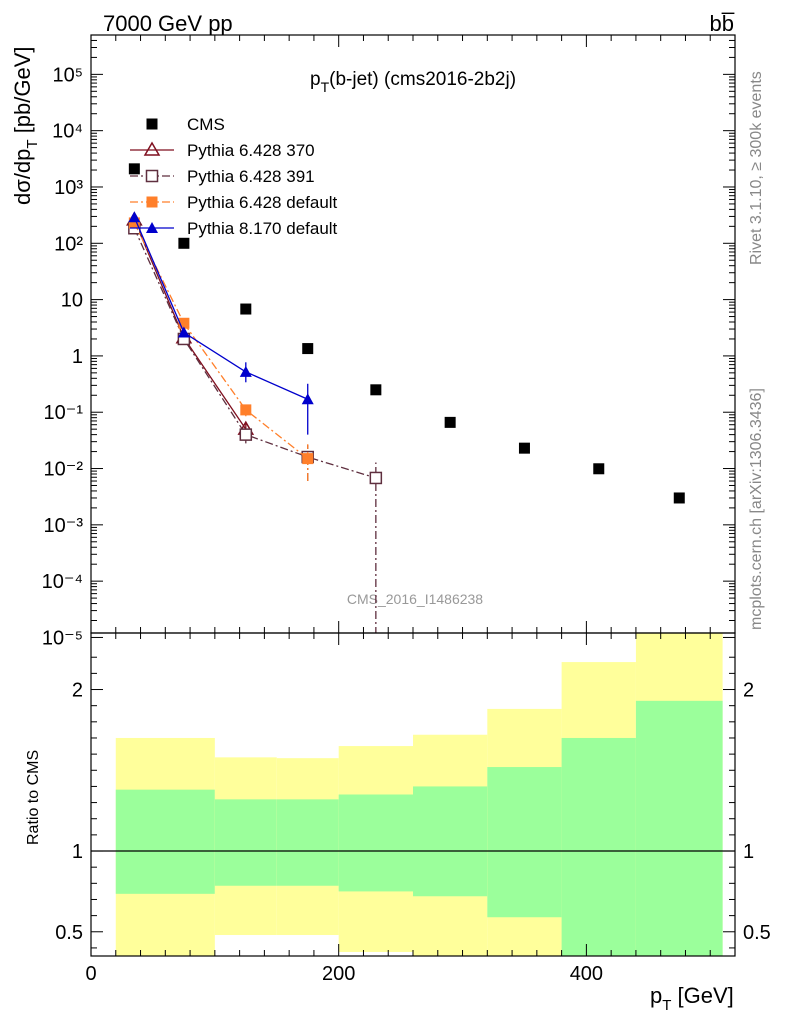 This screenshot has width=786, height=1024. What do you see at coordinates (62, 638) in the screenshot?
I see `y-tick-label-0: 10⁻⁵` at bounding box center [62, 638].